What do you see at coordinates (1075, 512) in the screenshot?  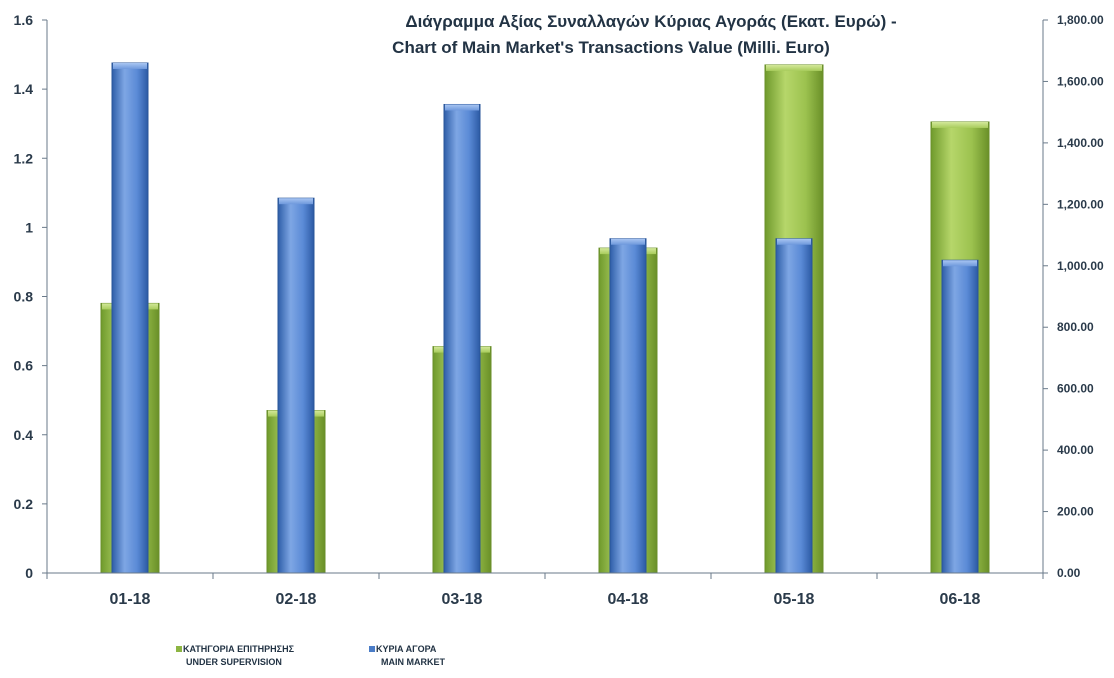 I see `right-tick-label: 200.00` at bounding box center [1075, 512].